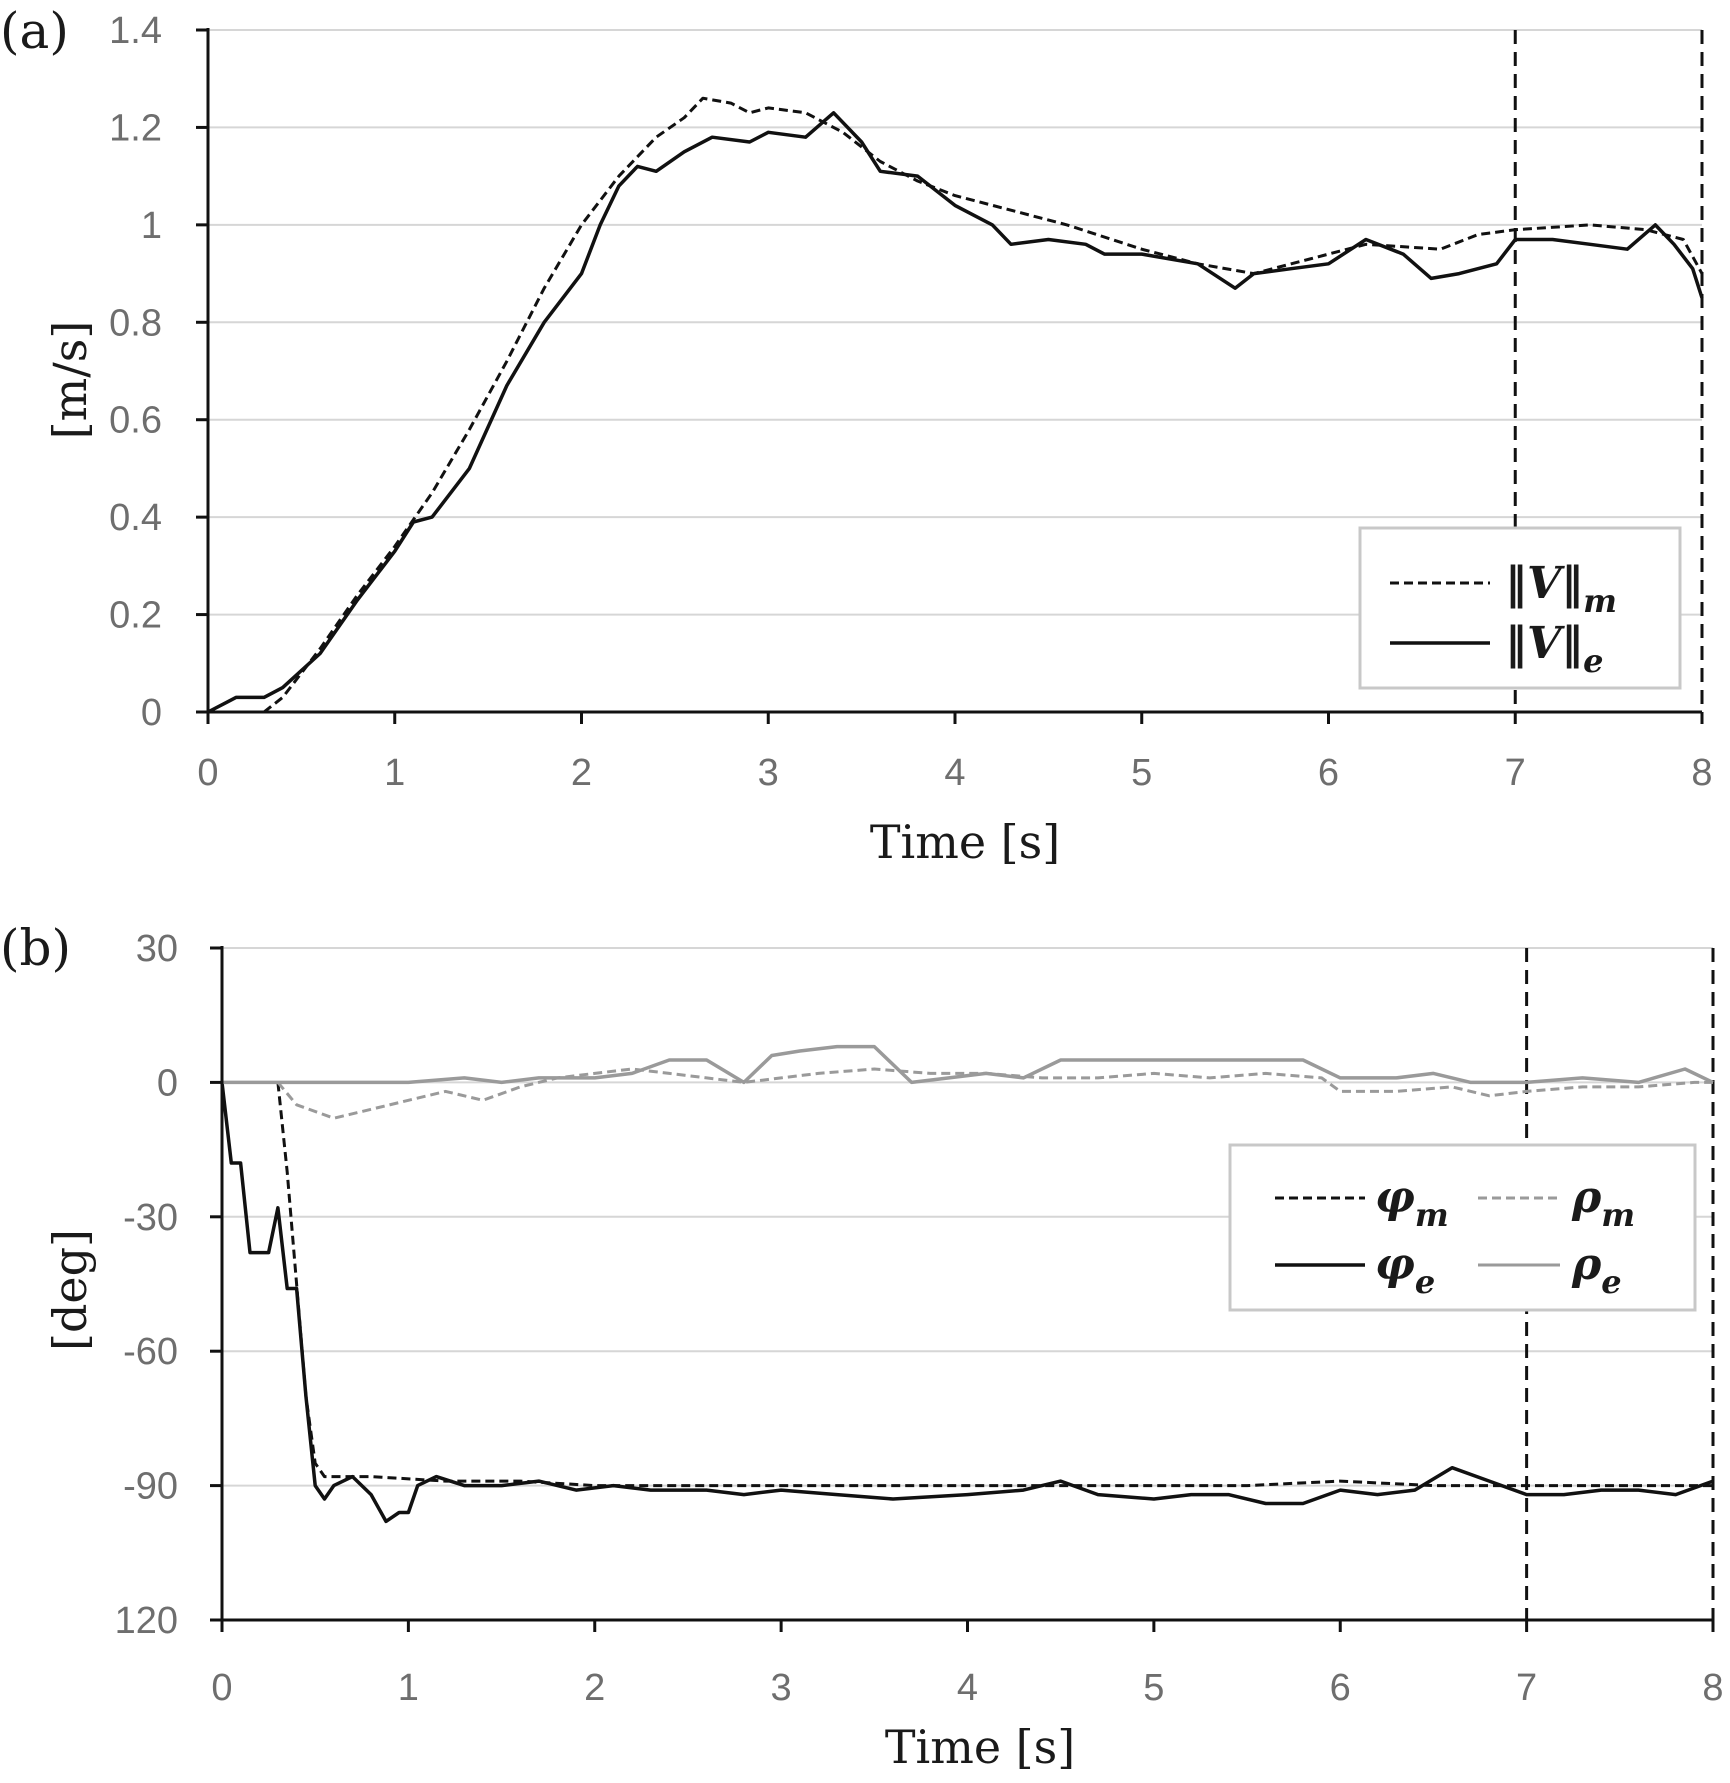  Describe the element at coordinates (581, 773) in the screenshot. I see `x-tick-label-a-2: 2` at that location.